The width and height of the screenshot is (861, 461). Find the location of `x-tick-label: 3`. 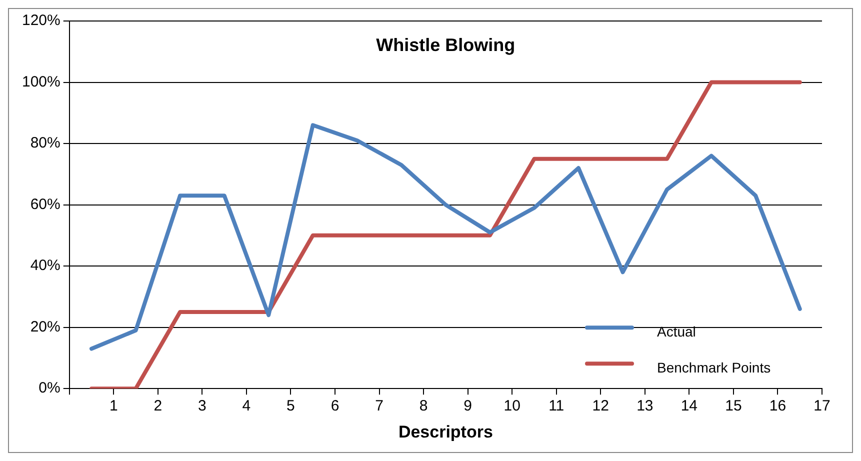

x-tick-label: 3 is located at coordinates (202, 406).